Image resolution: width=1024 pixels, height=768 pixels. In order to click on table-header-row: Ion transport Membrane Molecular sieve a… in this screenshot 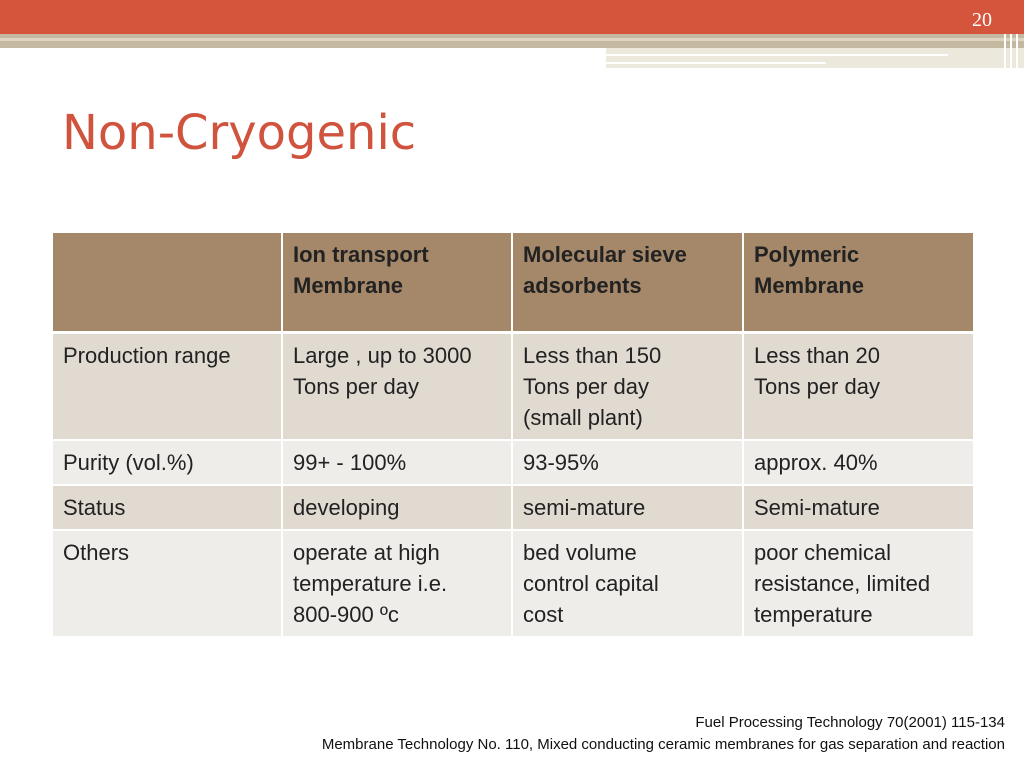, I will do `click(513, 282)`.